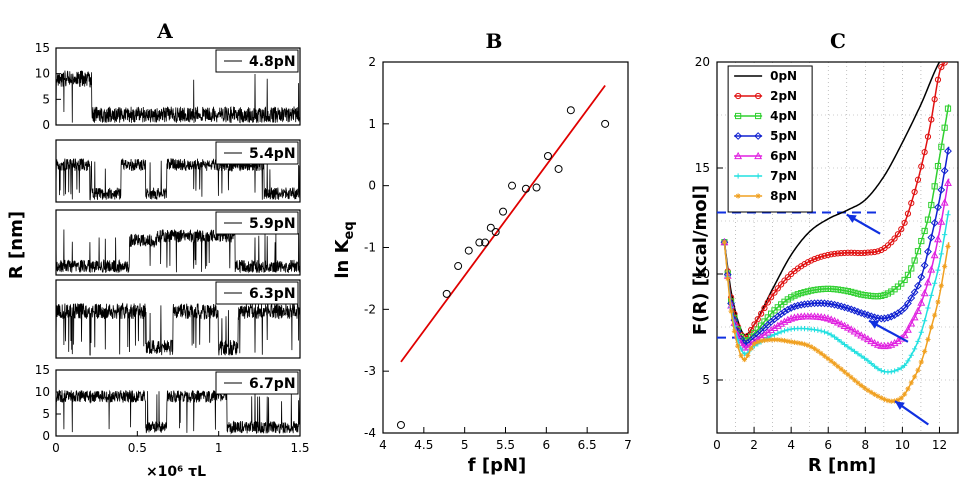 This screenshot has height=489, width=969. What do you see at coordinates (838, 41) in the screenshot?
I see `panel-c-title: C` at bounding box center [838, 41].